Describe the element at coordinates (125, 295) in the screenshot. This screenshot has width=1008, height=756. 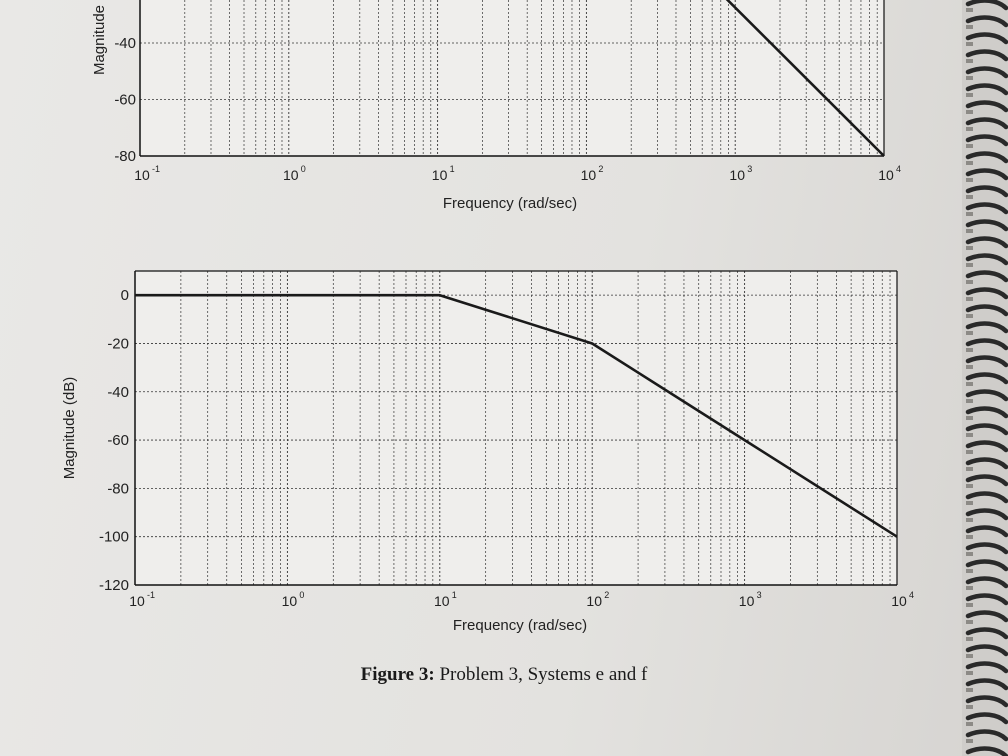
I see `y-tick-label: 0` at that location.